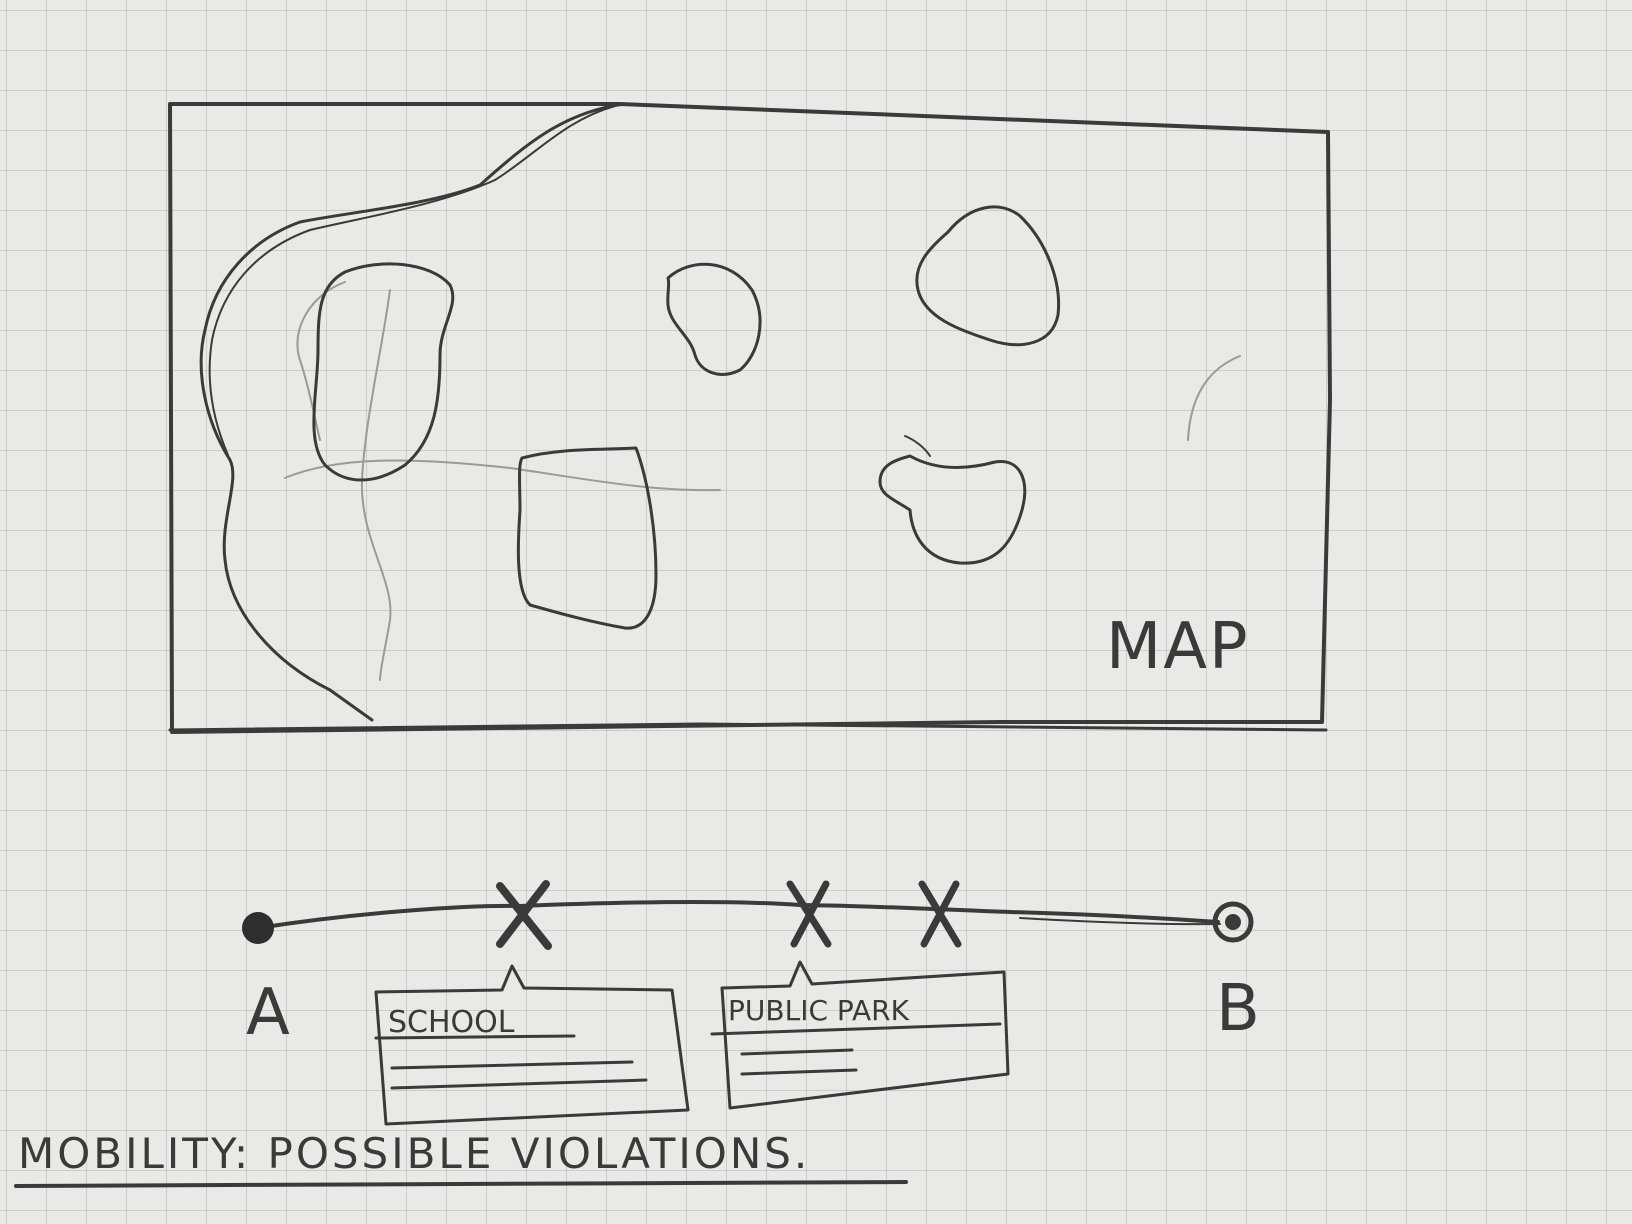 Image resolution: width=1632 pixels, height=1224 pixels. Describe the element at coordinates (376, 485) in the screenshot. I see `map-light-road-vertical` at that location.